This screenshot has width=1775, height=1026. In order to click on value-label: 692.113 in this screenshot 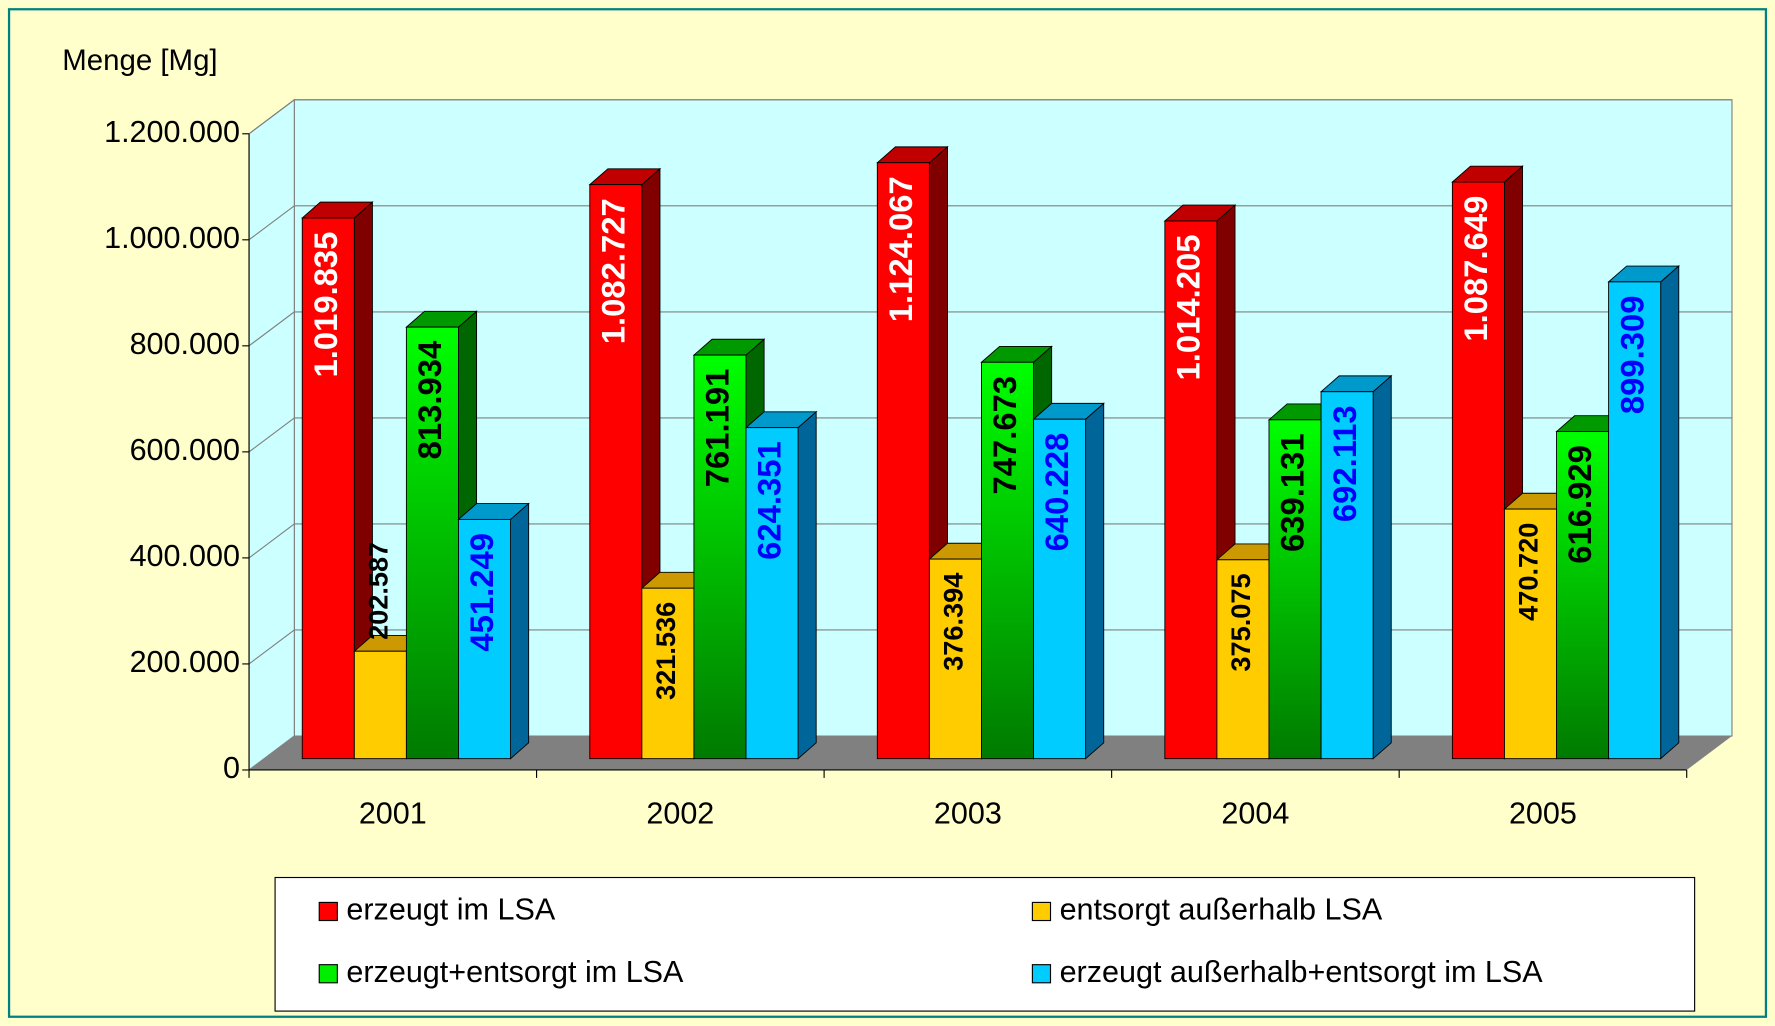, I will do `click(1344, 463)`.